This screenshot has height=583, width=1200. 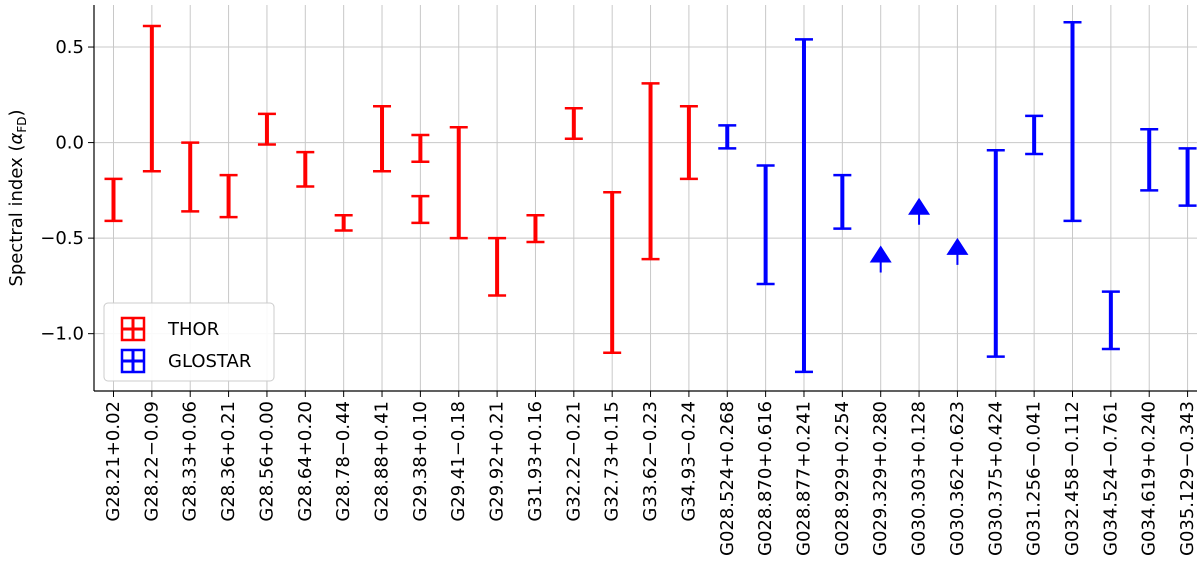 What do you see at coordinates (69, 143) in the screenshot?
I see `y-tick-label: 0.0` at bounding box center [69, 143].